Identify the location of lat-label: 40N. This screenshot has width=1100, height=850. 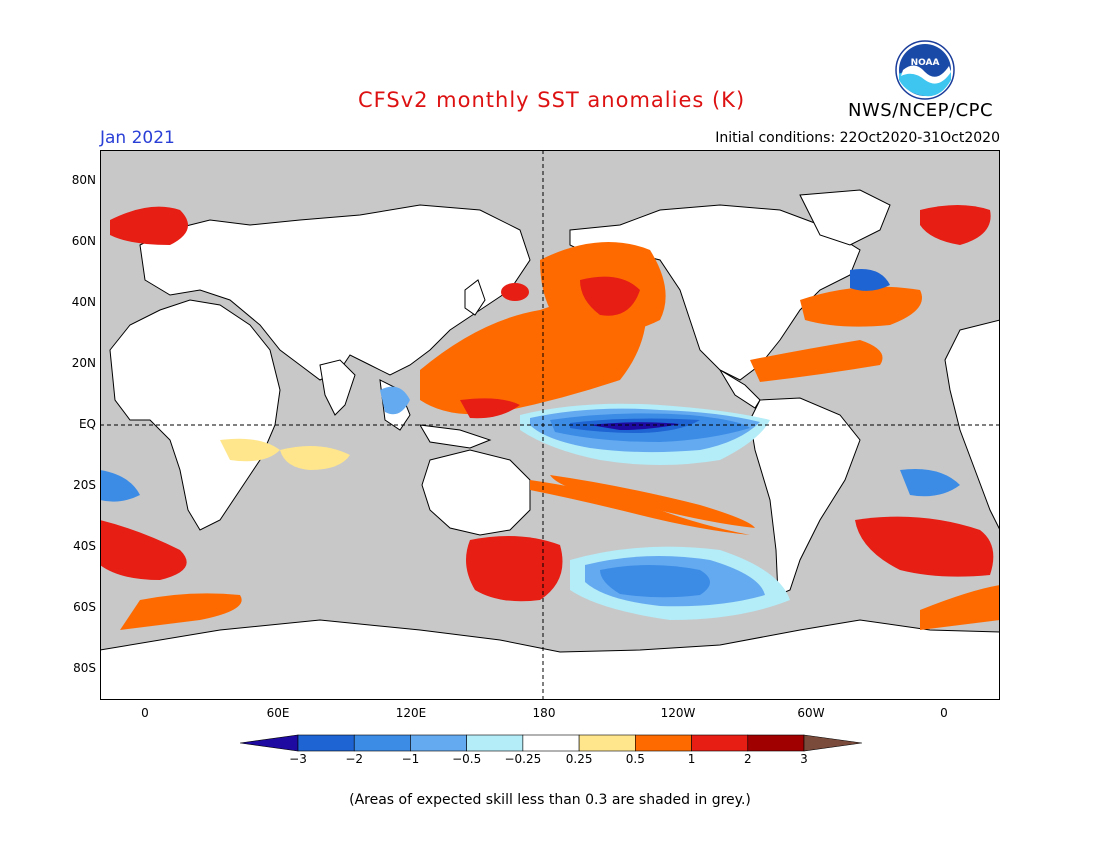
(83, 302).